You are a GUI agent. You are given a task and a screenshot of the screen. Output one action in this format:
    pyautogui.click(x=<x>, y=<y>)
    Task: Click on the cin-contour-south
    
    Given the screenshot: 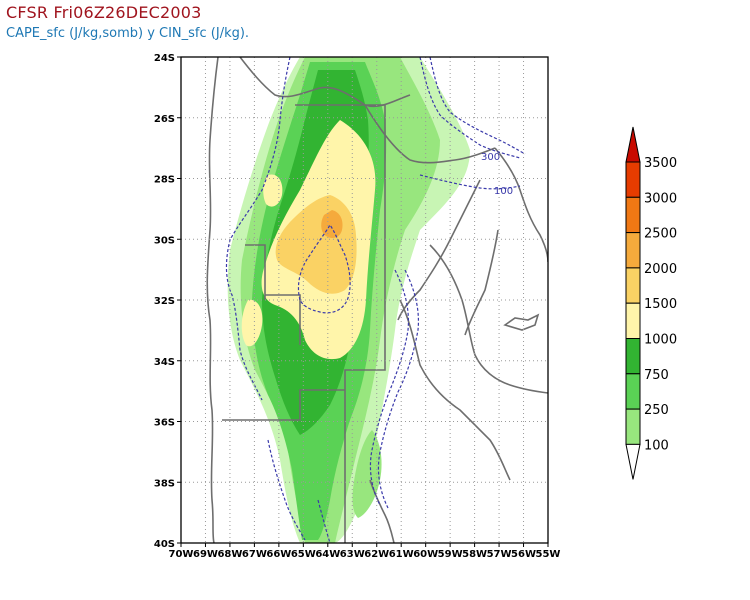 What is the action you would take?
    pyautogui.click(x=389, y=387)
    